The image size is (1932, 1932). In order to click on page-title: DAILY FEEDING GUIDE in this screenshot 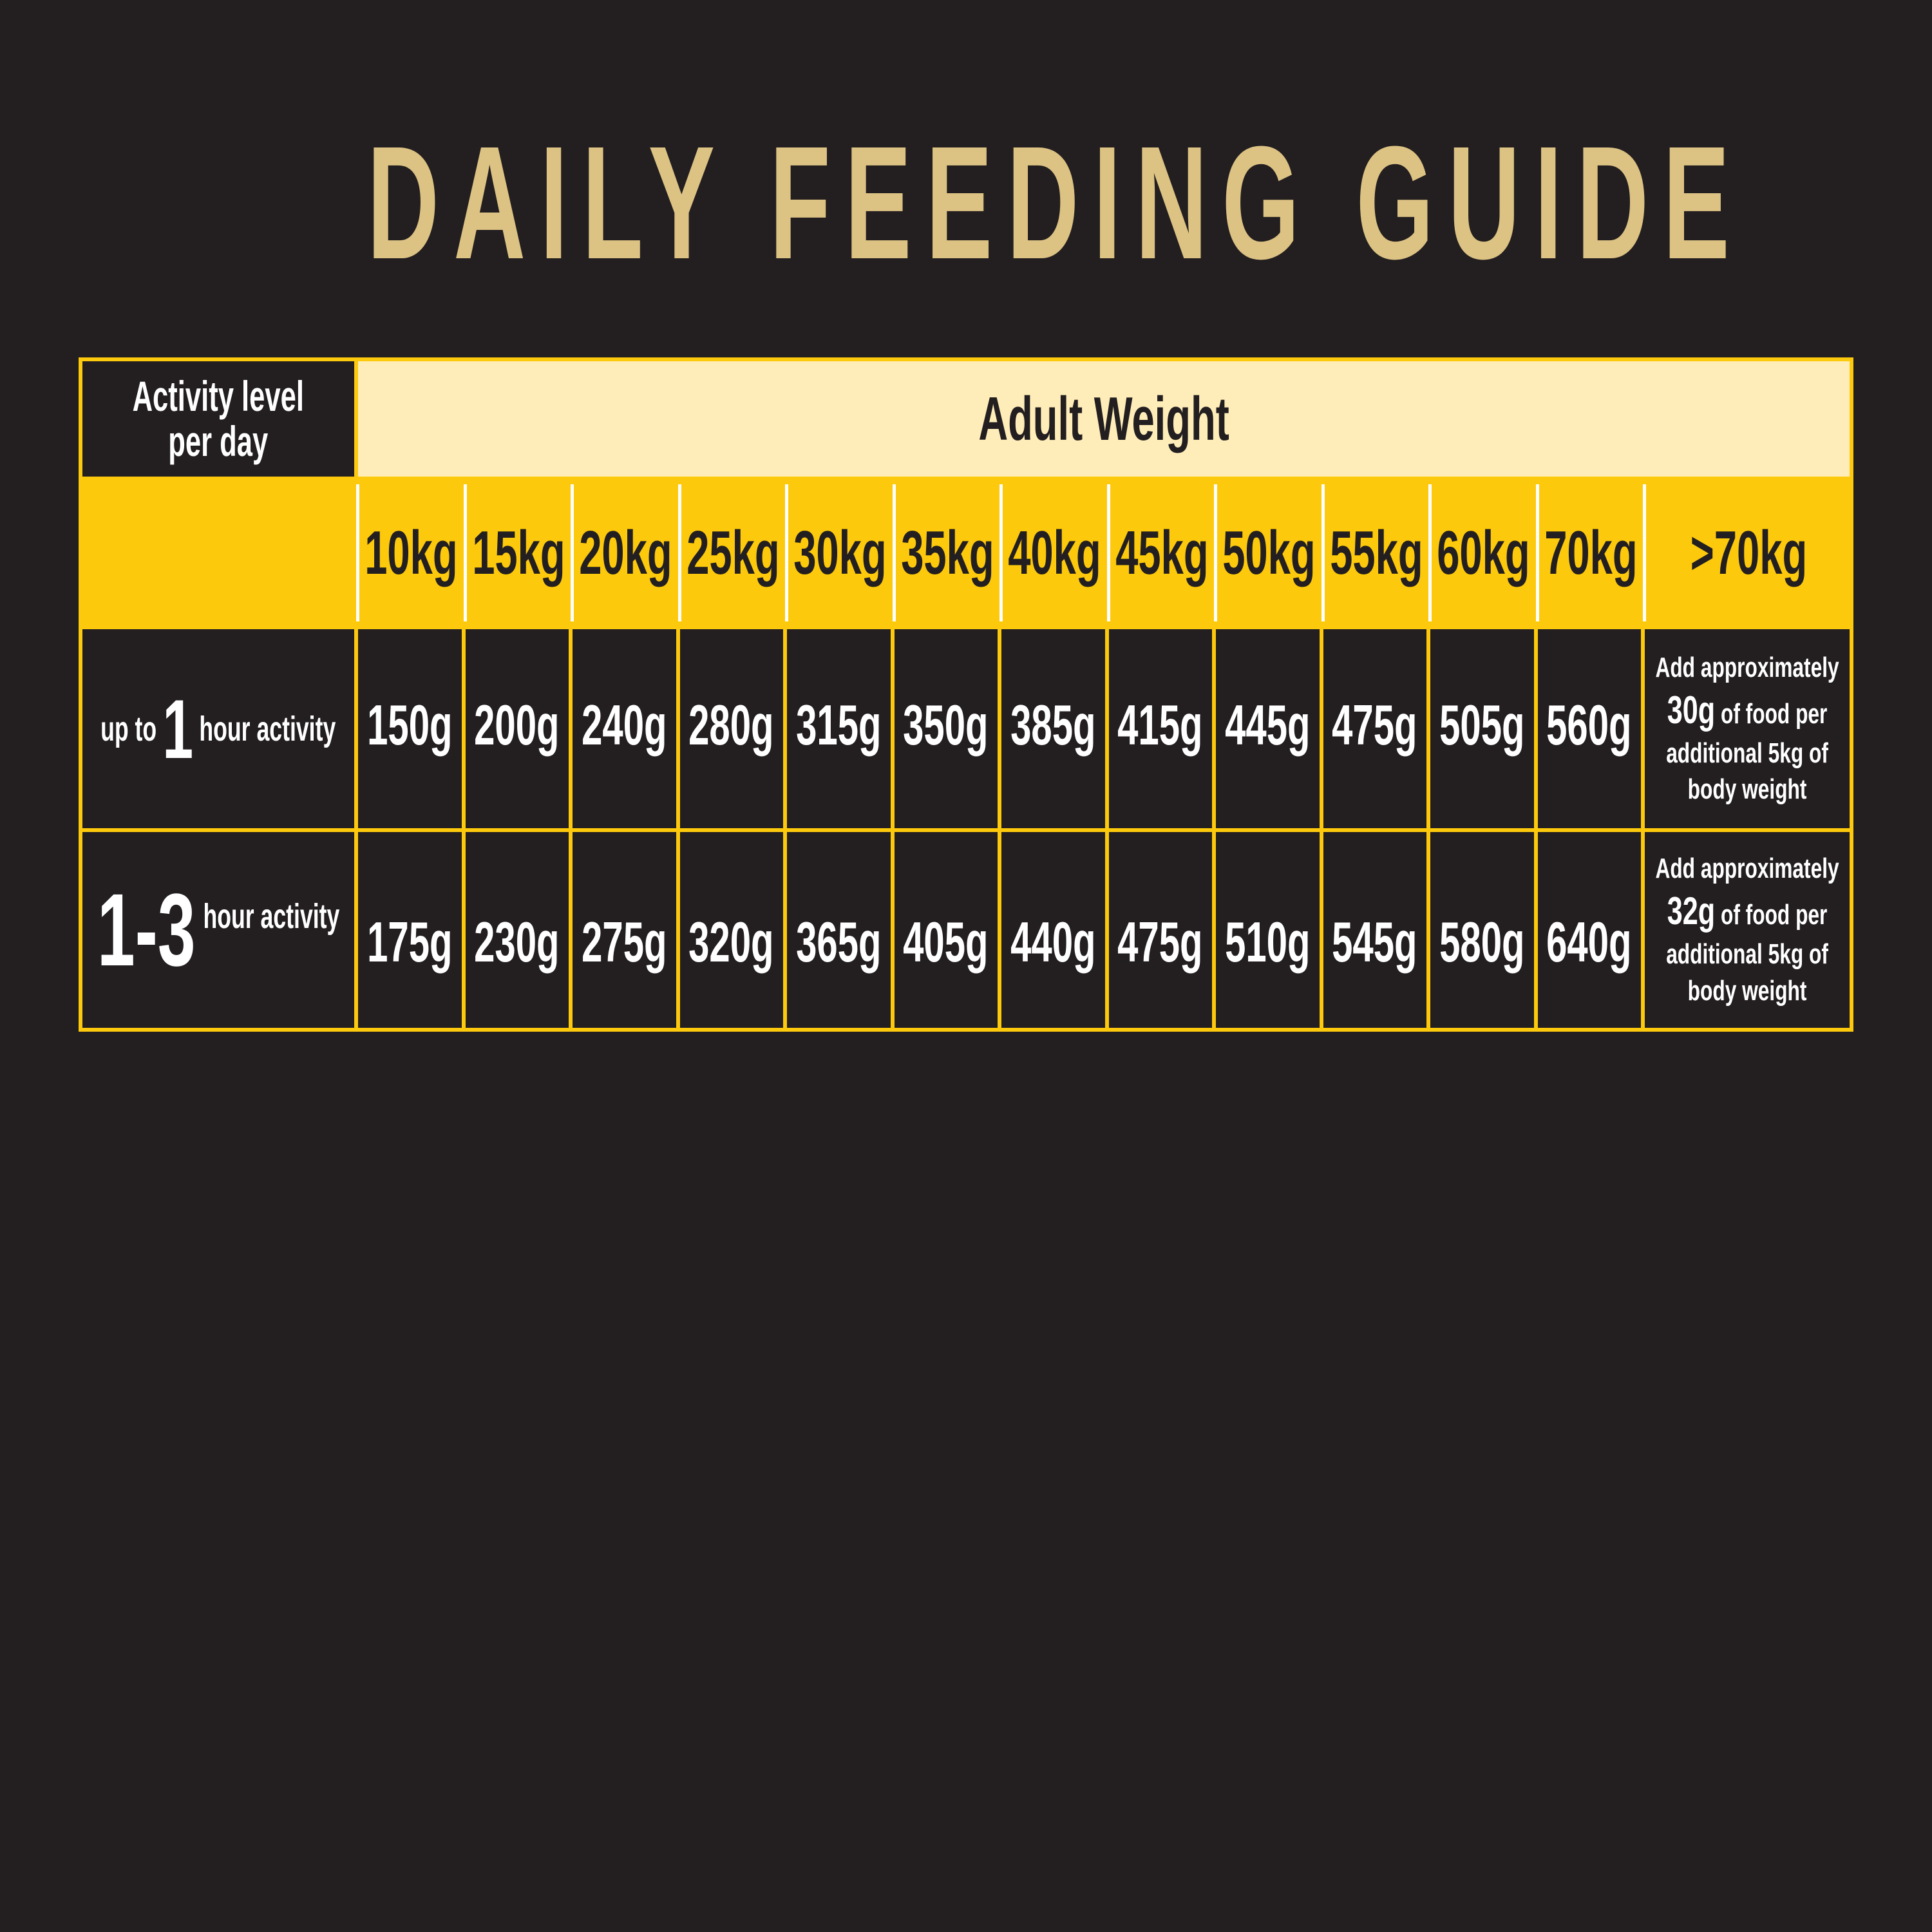, I will do `click(1056, 202)`.